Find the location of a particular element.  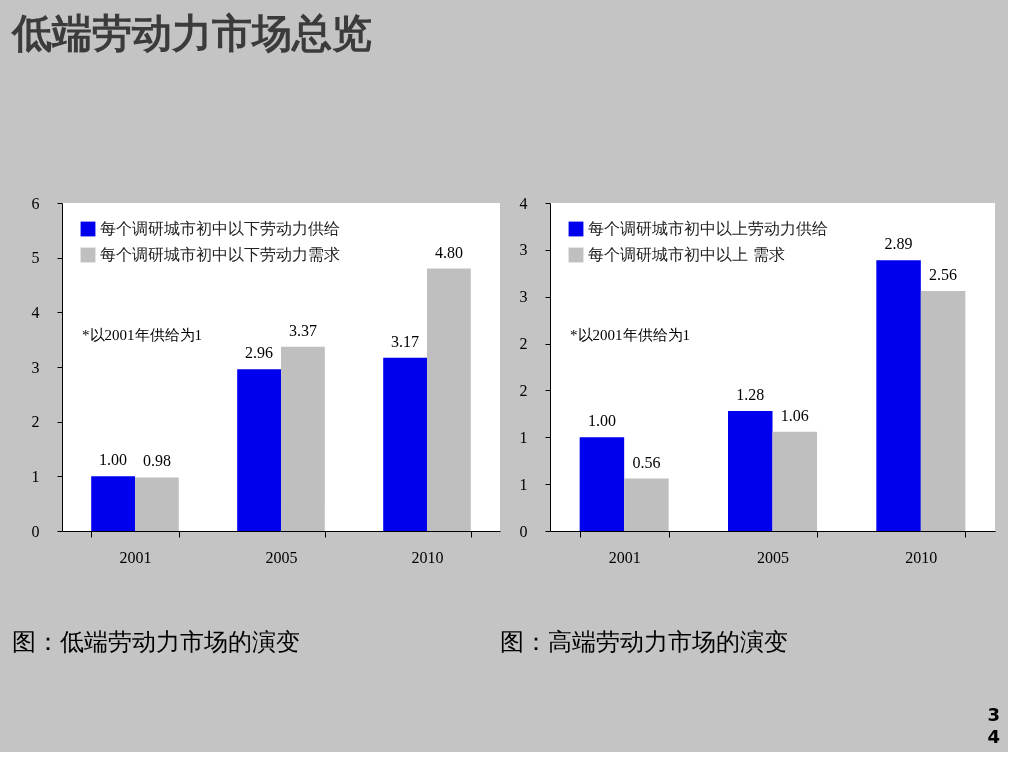

y-tick-label: 5 is located at coordinates (35, 258).